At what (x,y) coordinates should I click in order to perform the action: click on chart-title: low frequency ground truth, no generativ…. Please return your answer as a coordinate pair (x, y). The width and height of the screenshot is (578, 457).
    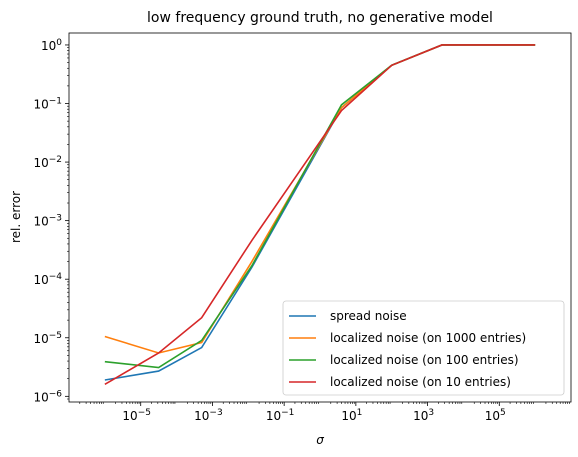
    Looking at the image, I should click on (320, 18).